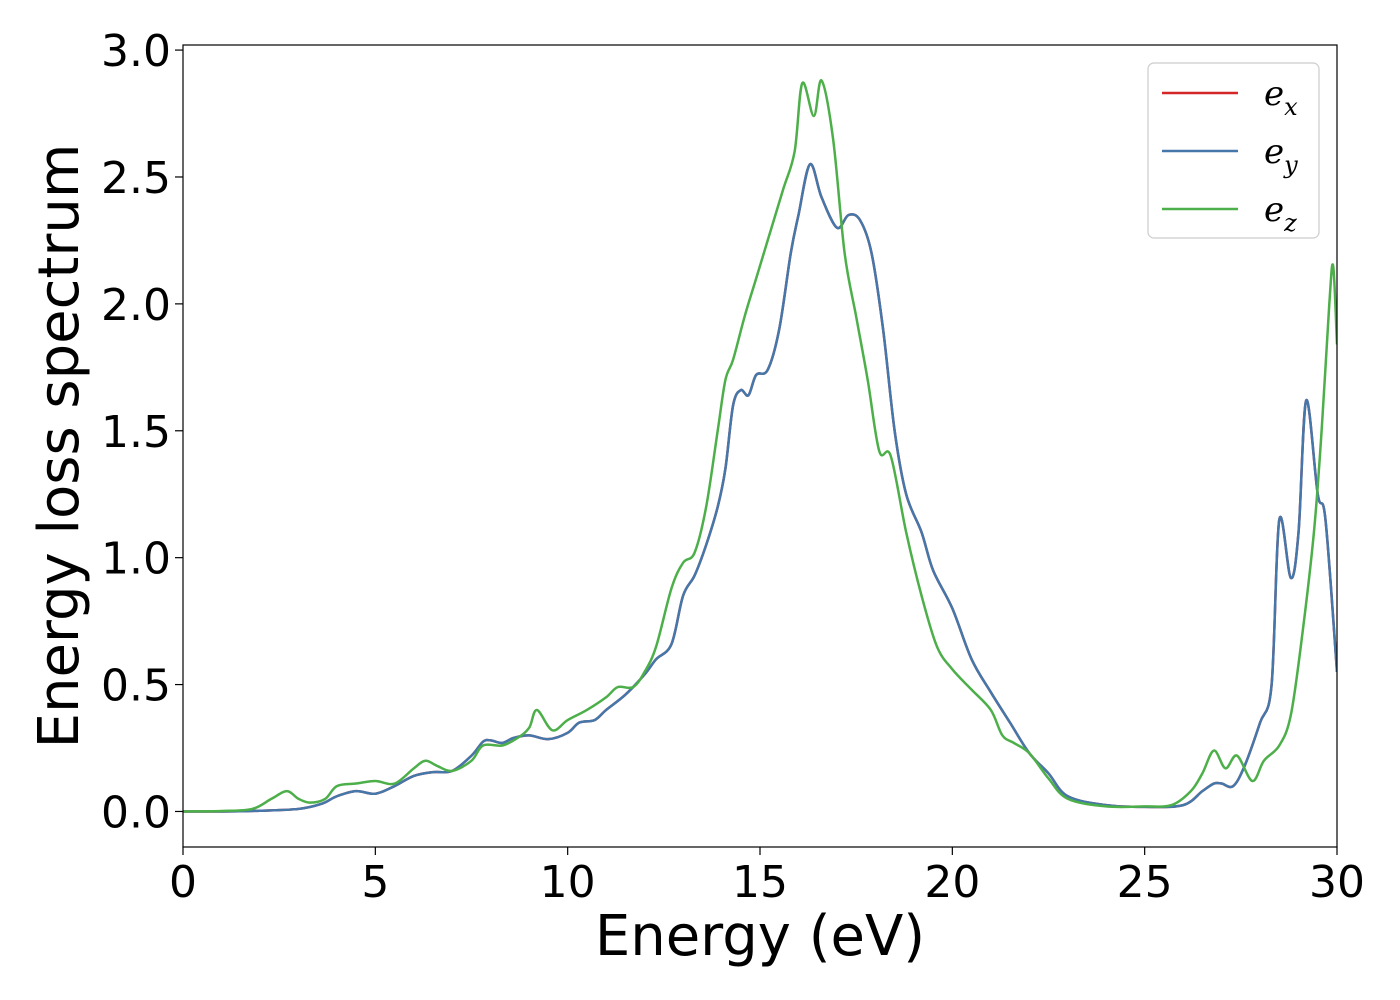 The height and width of the screenshot is (1000, 1400). Describe the element at coordinates (136, 305) in the screenshot. I see `y-tick-label: 2.0` at that location.